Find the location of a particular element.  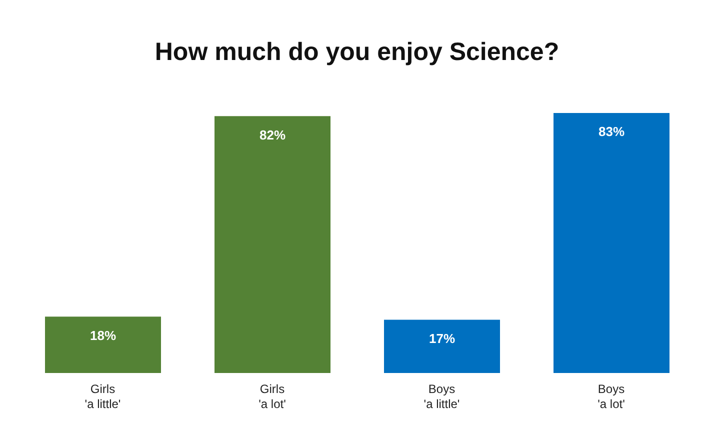

data-label: 18% is located at coordinates (103, 335).